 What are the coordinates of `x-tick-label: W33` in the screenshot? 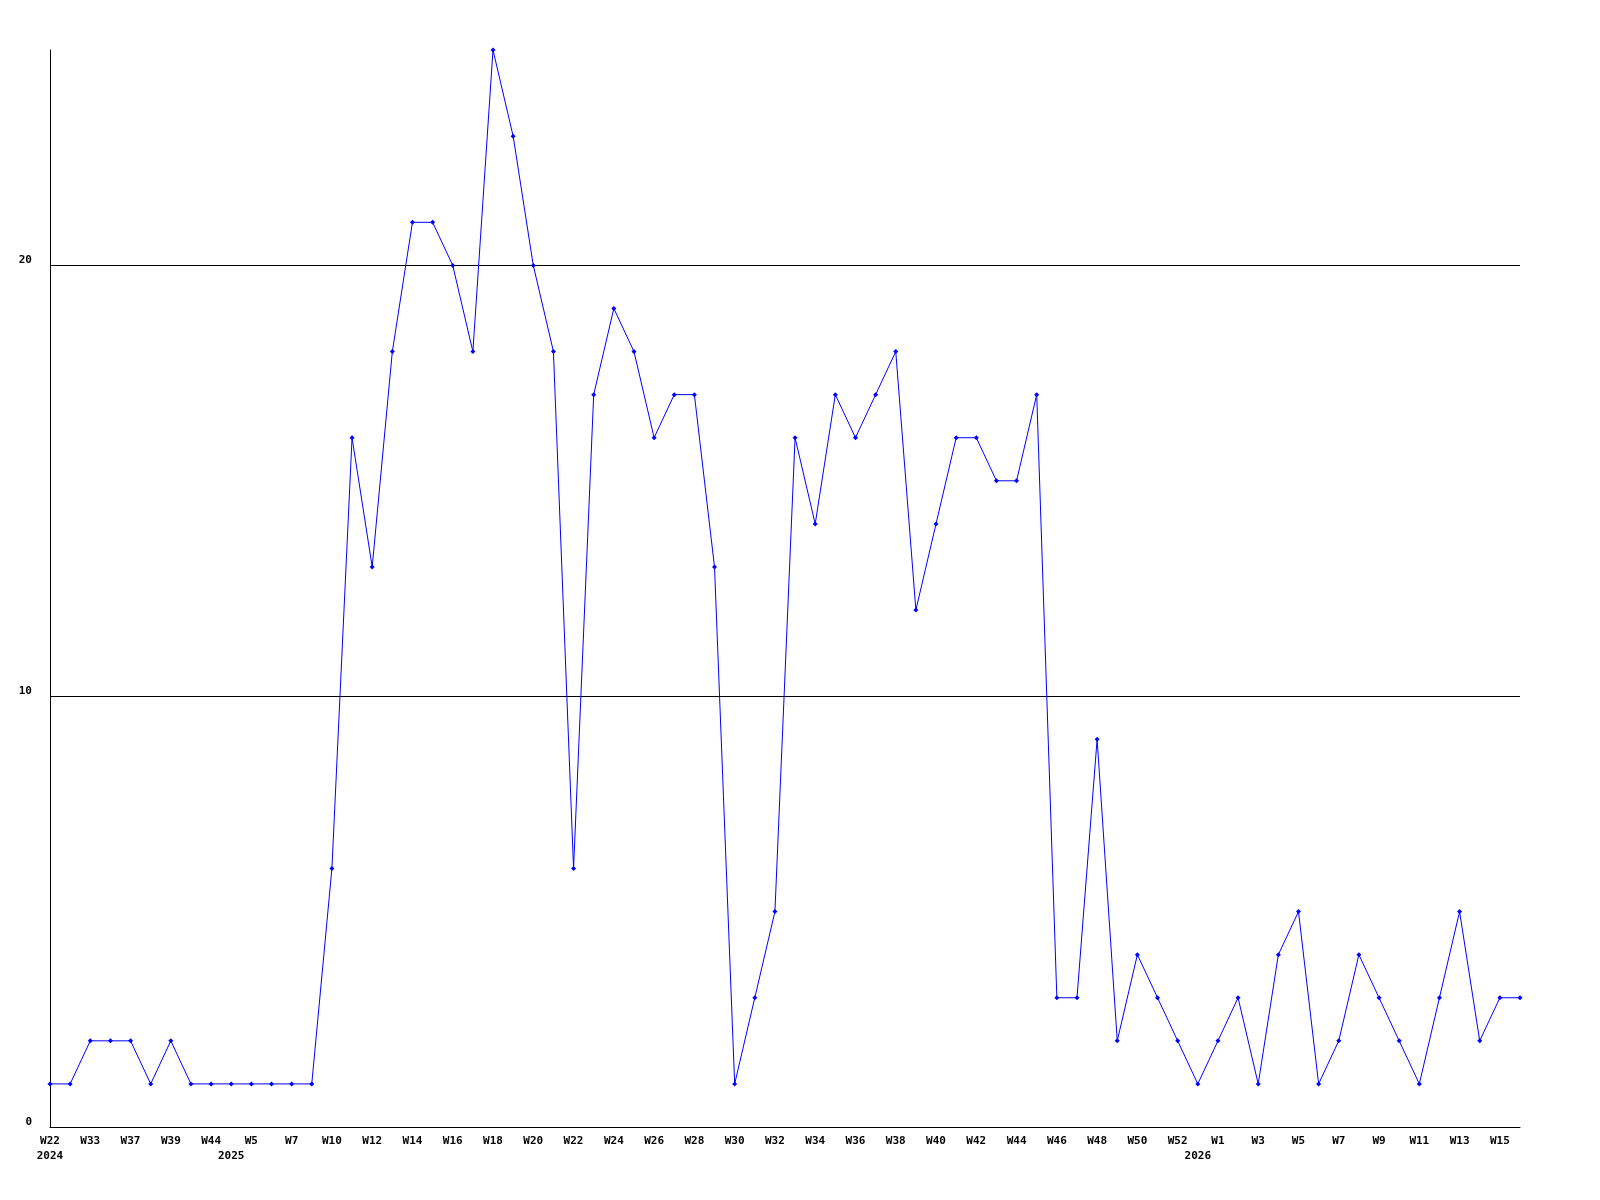 It's located at (90, 1140).